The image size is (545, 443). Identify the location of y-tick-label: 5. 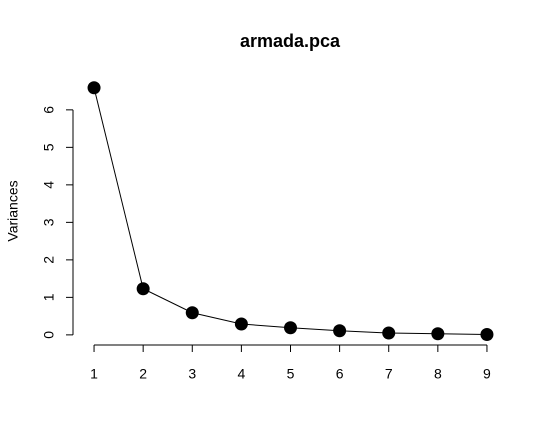
(49, 147).